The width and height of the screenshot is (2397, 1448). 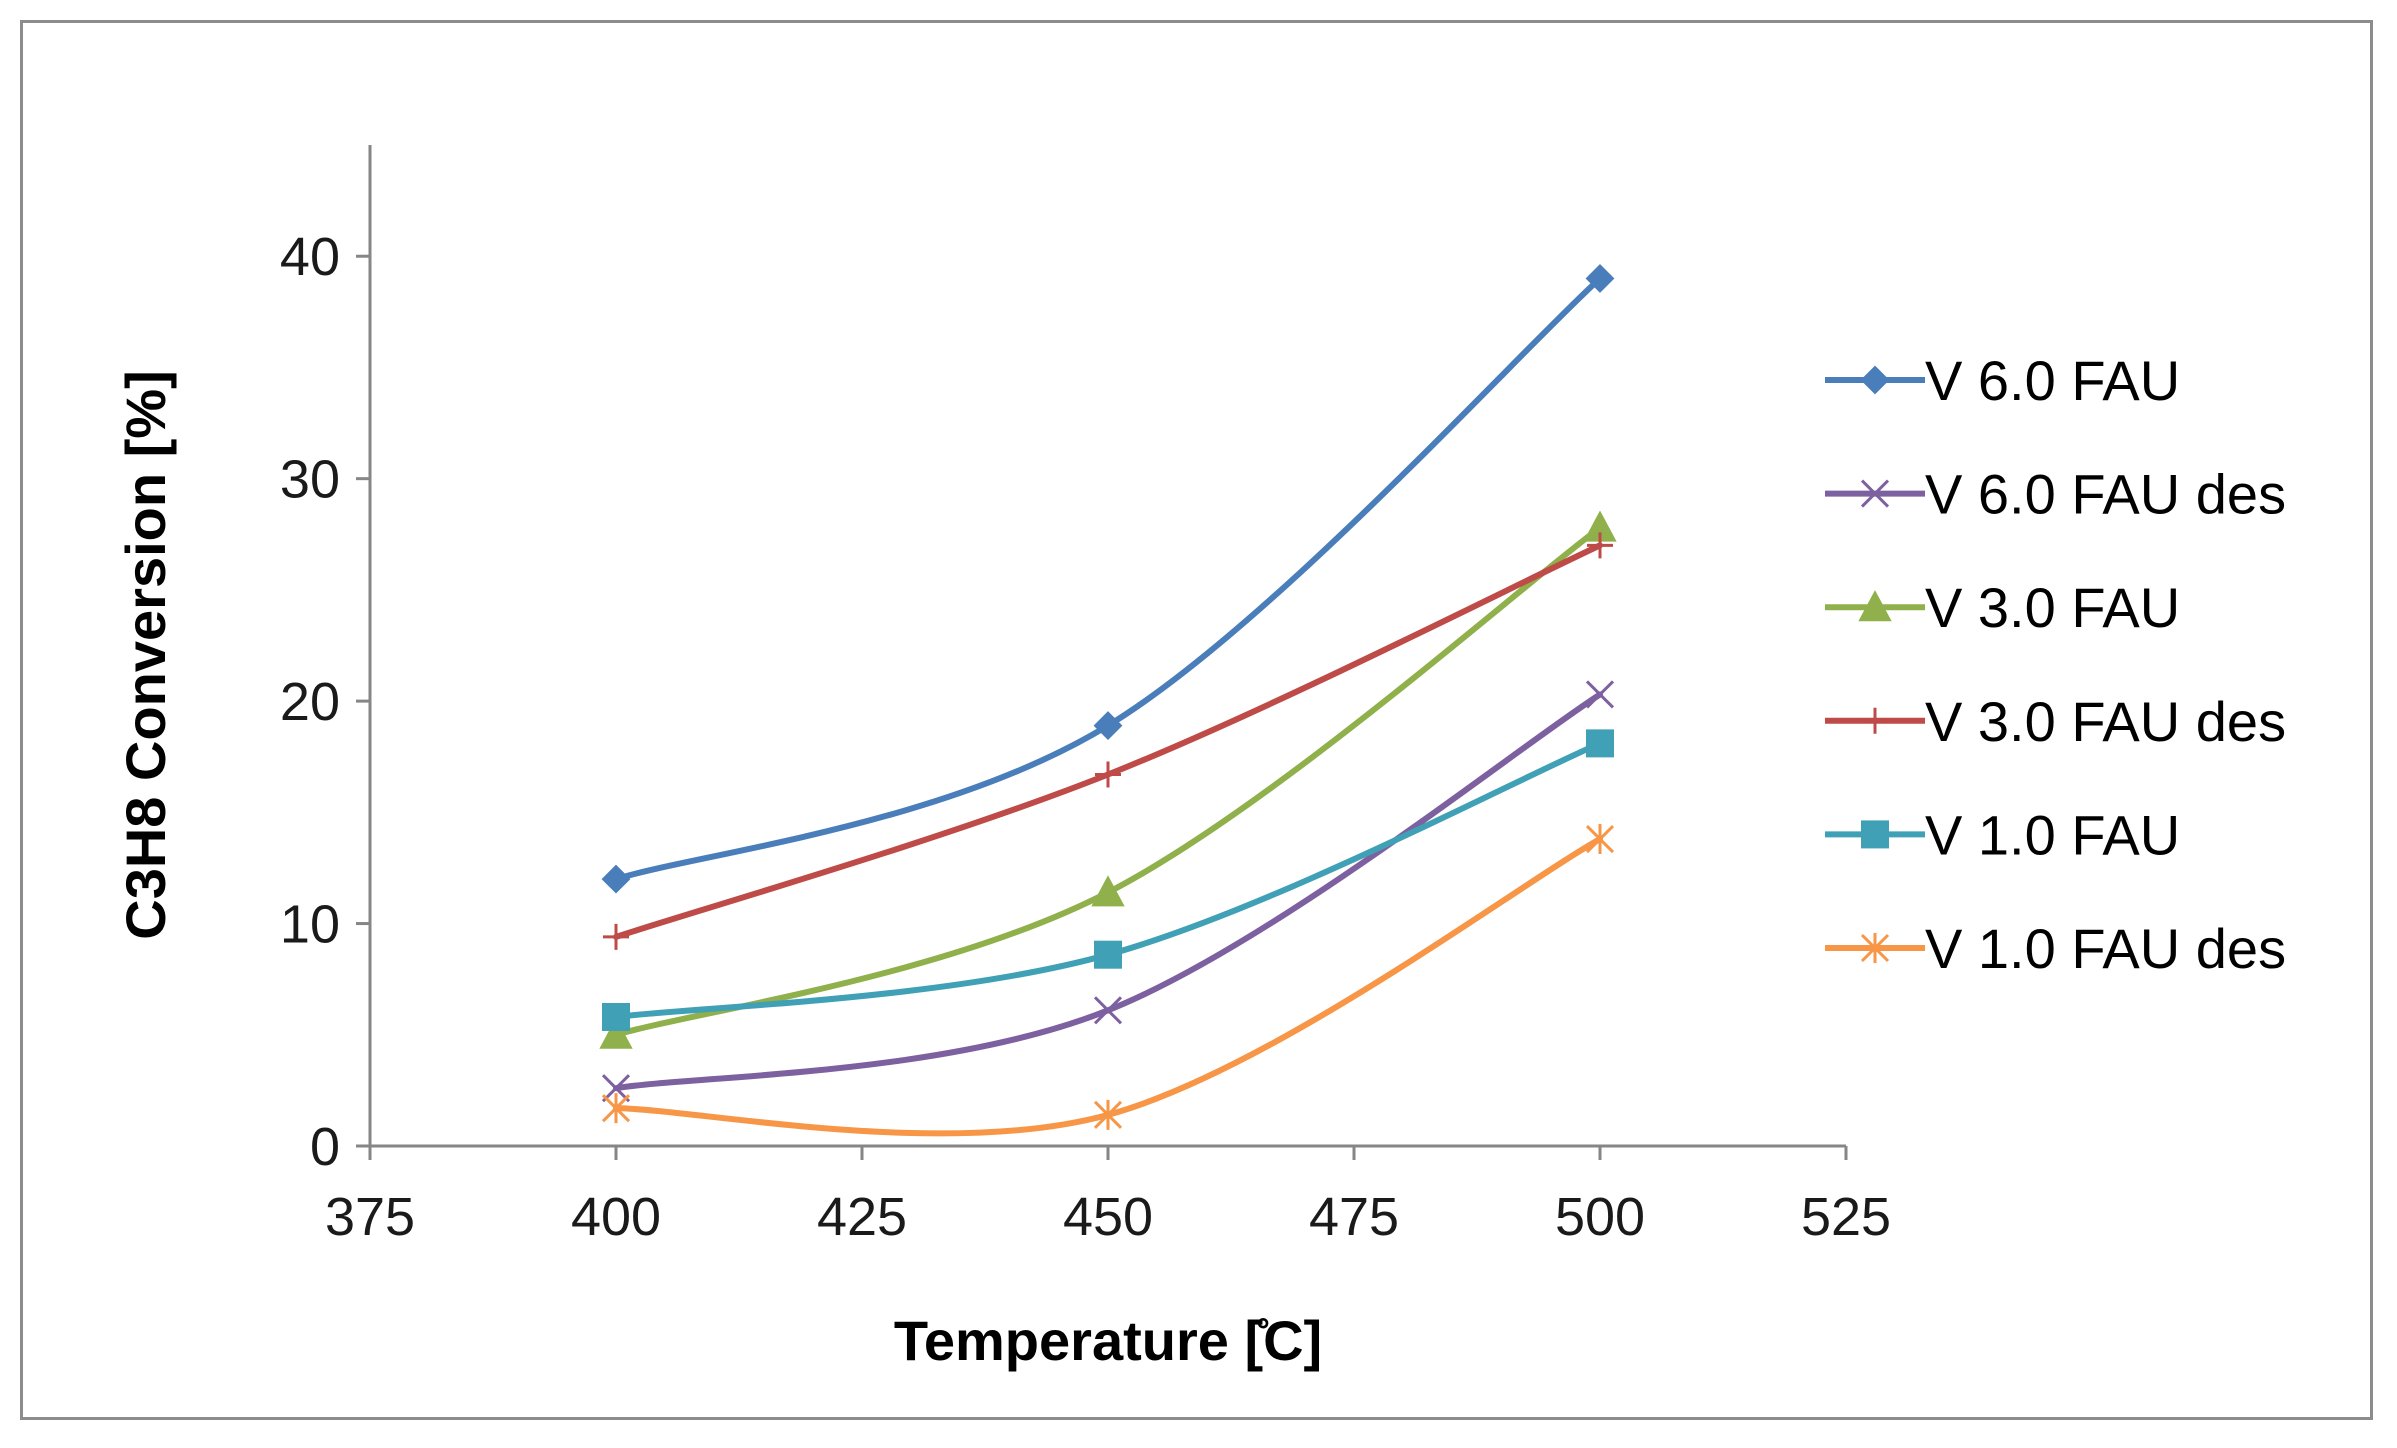 What do you see at coordinates (310, 257) in the screenshot?
I see `y-tick-label: 40` at bounding box center [310, 257].